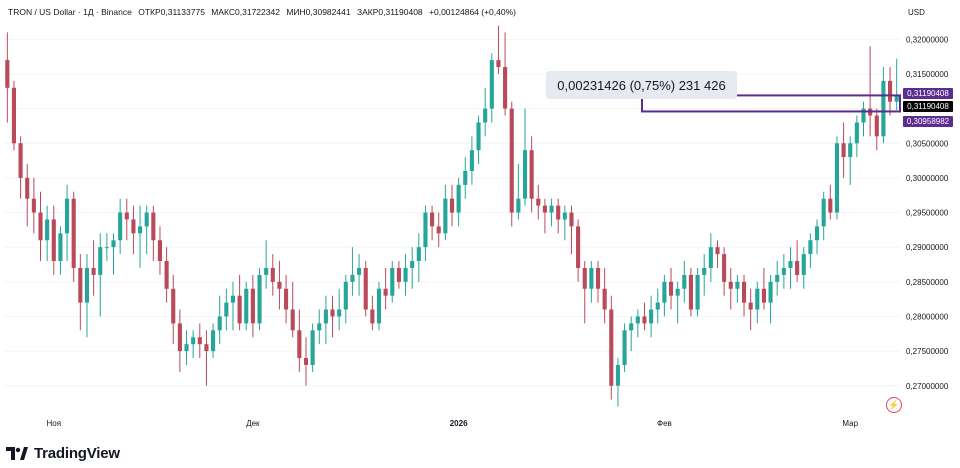 The width and height of the screenshot is (960, 468). I want to click on y-tick-label: 0,27500000, so click(927, 351).